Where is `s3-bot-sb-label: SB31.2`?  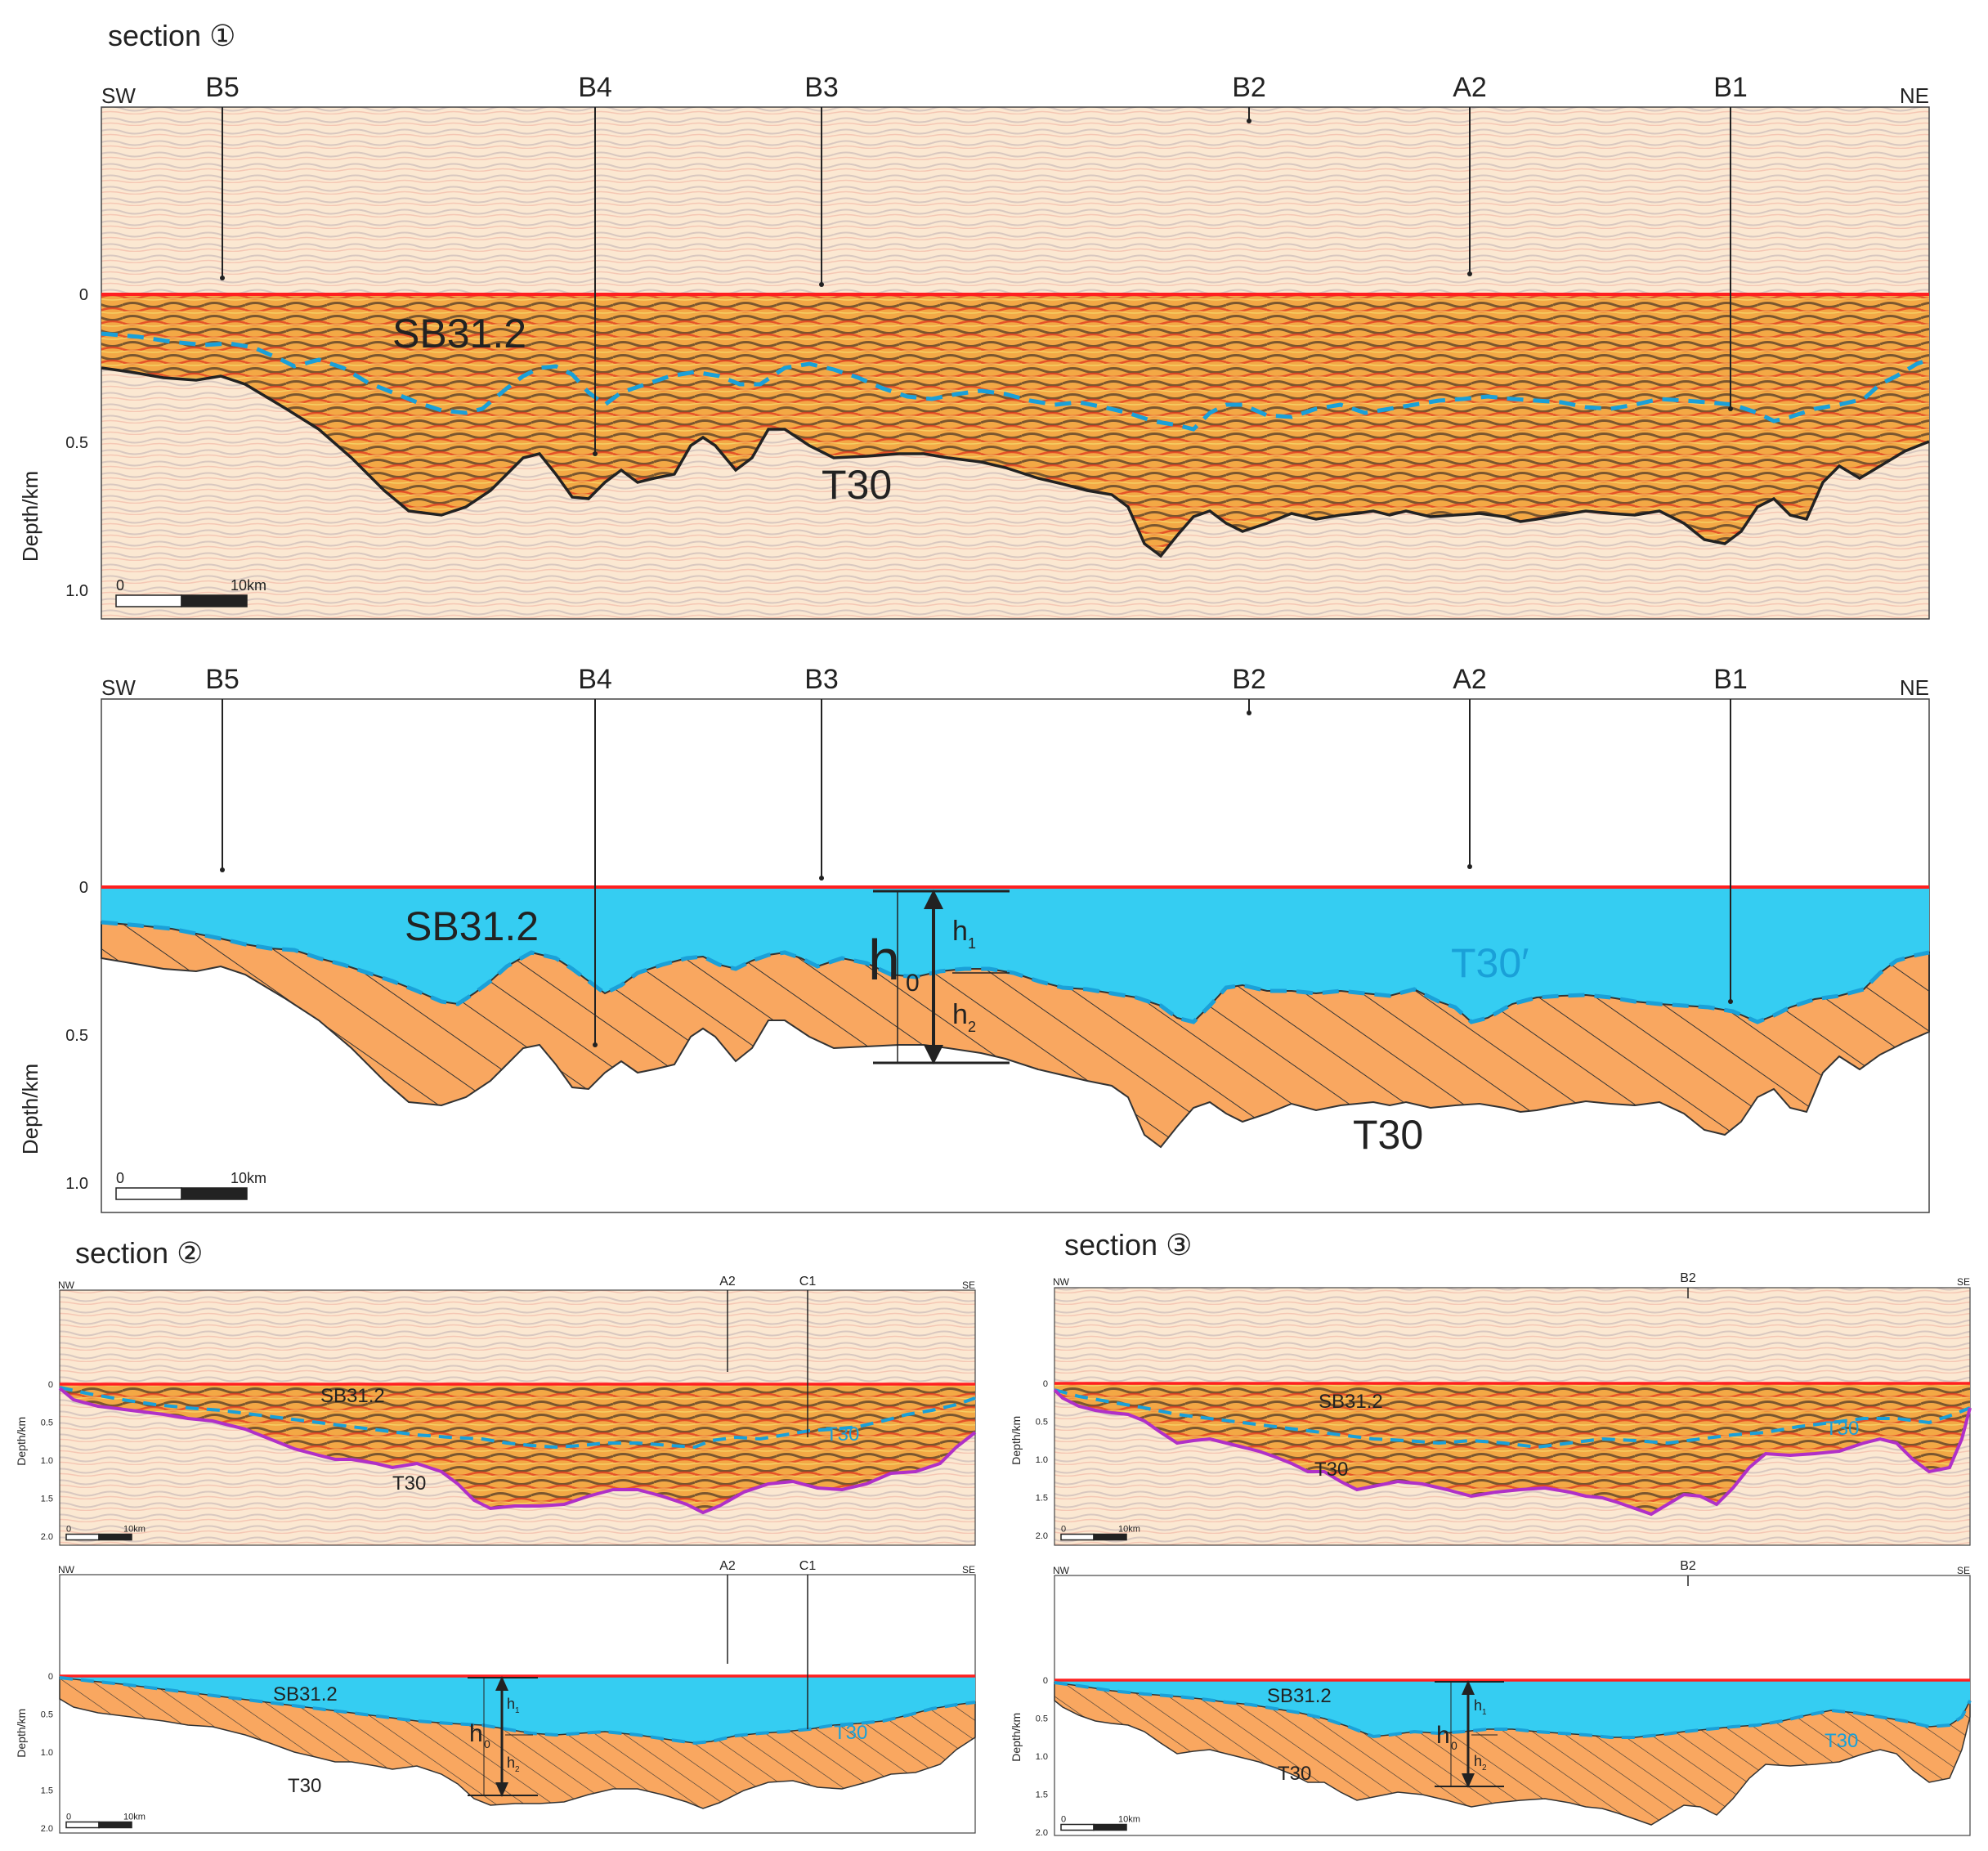
s3-bot-sb-label: SB31.2 is located at coordinates (1300, 1696).